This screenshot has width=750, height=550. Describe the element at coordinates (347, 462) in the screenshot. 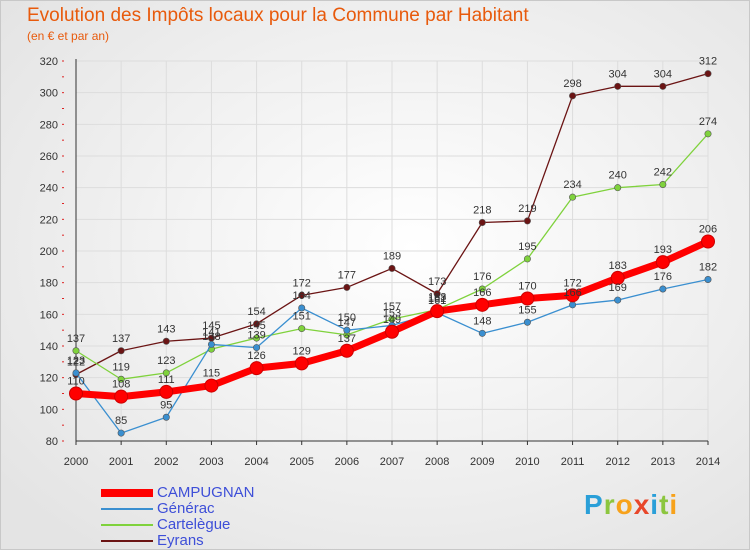

I see `x-tick-label: 2006` at that location.